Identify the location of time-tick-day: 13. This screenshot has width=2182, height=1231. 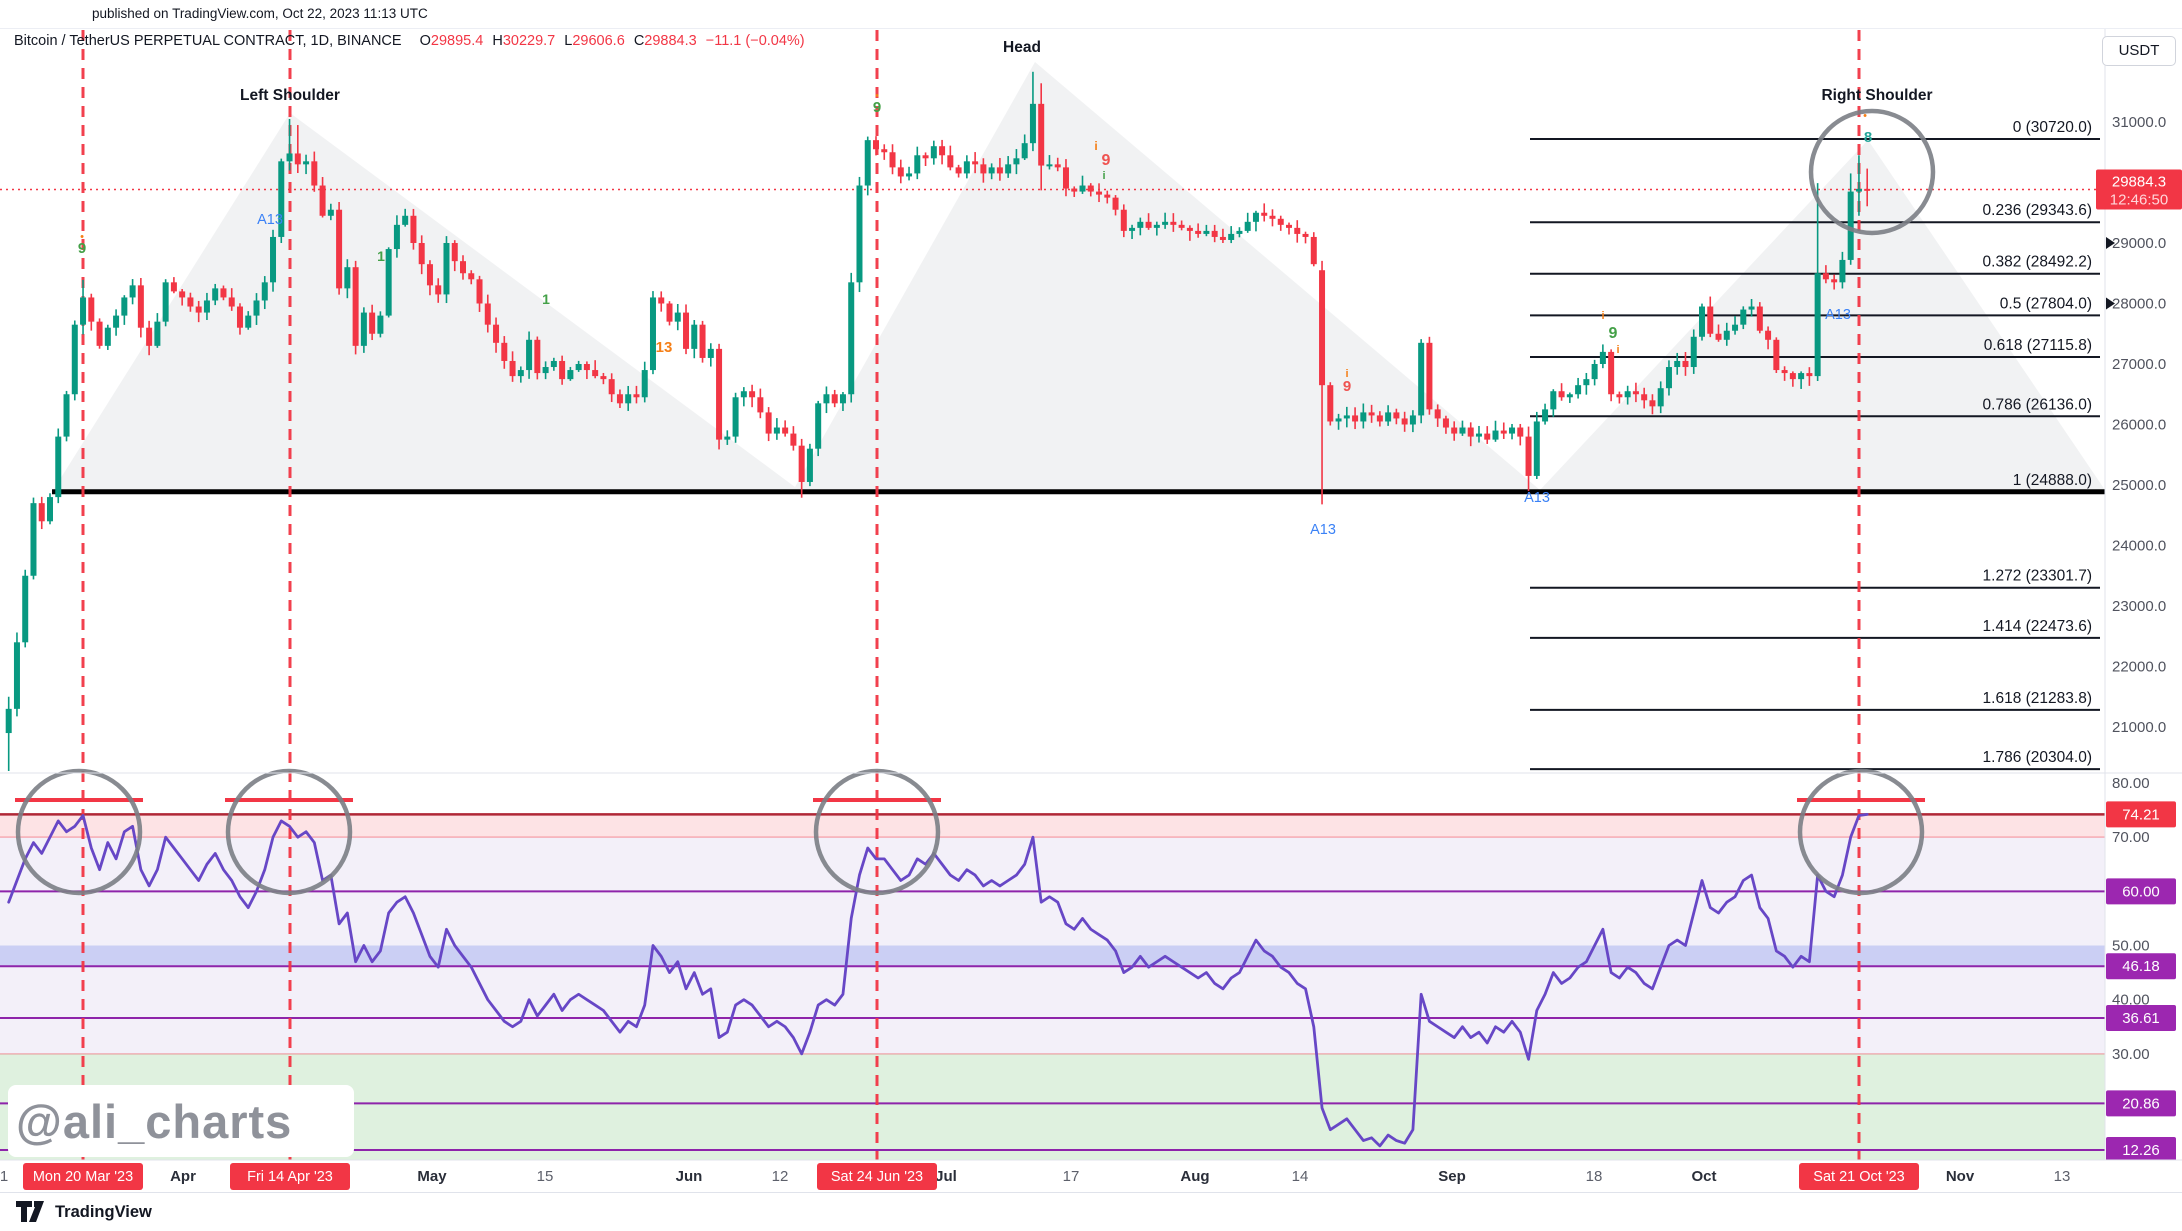
(2062, 1176).